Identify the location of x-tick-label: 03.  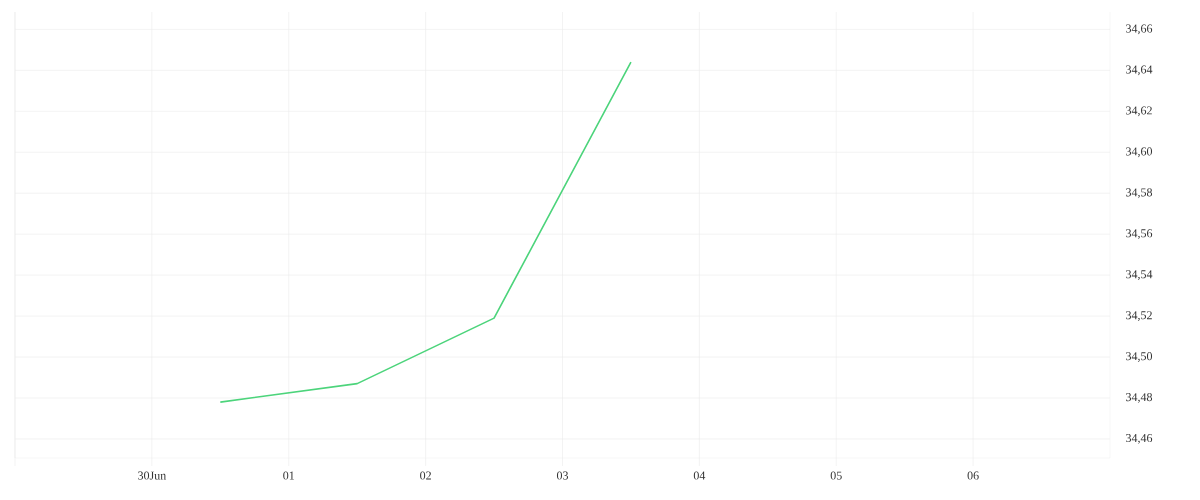
(562, 475).